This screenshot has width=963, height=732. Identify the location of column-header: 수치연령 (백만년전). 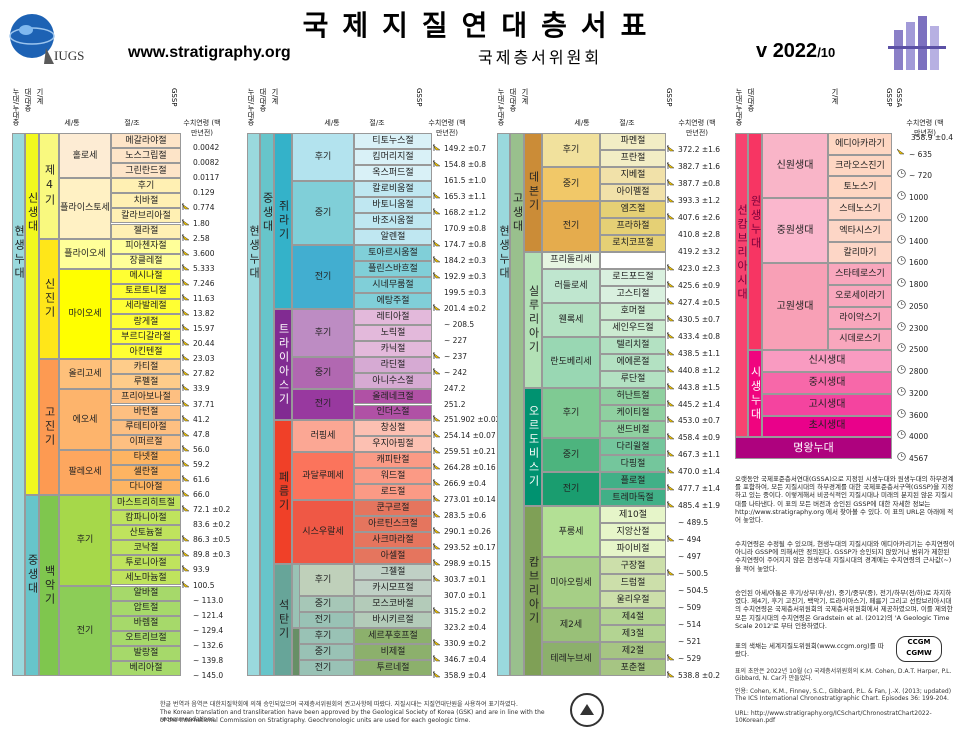
(447, 128).